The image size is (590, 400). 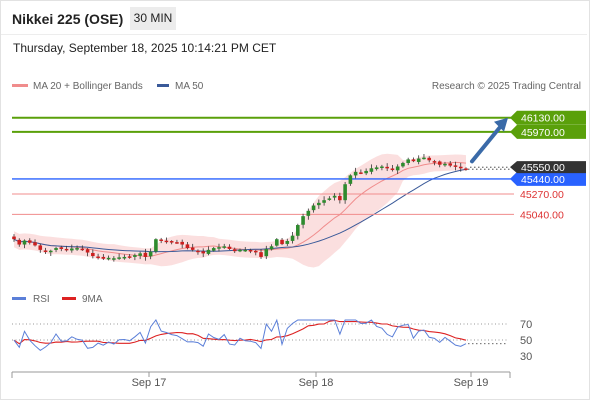 I want to click on time-axis-label: Sep 19, so click(x=471, y=383).